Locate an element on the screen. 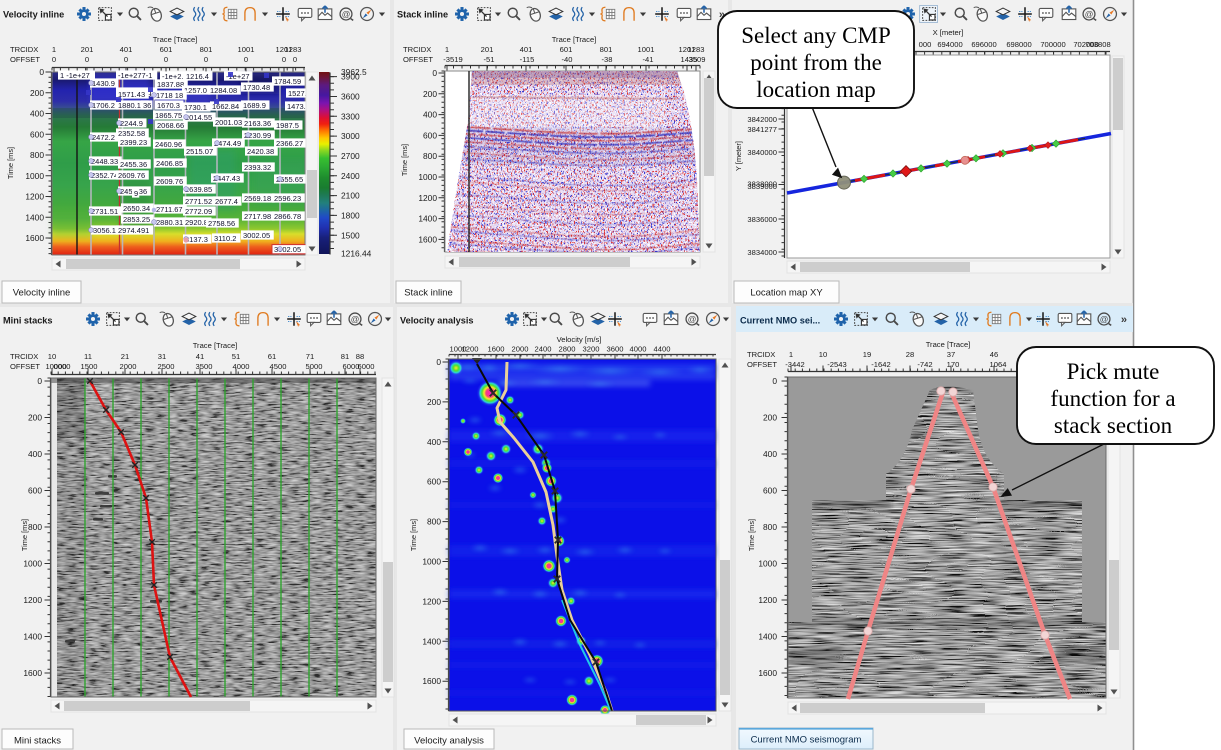 Image resolution: width=1221 pixels, height=750 pixels. svg-text: 3834000 is located at coordinates (762, 252).